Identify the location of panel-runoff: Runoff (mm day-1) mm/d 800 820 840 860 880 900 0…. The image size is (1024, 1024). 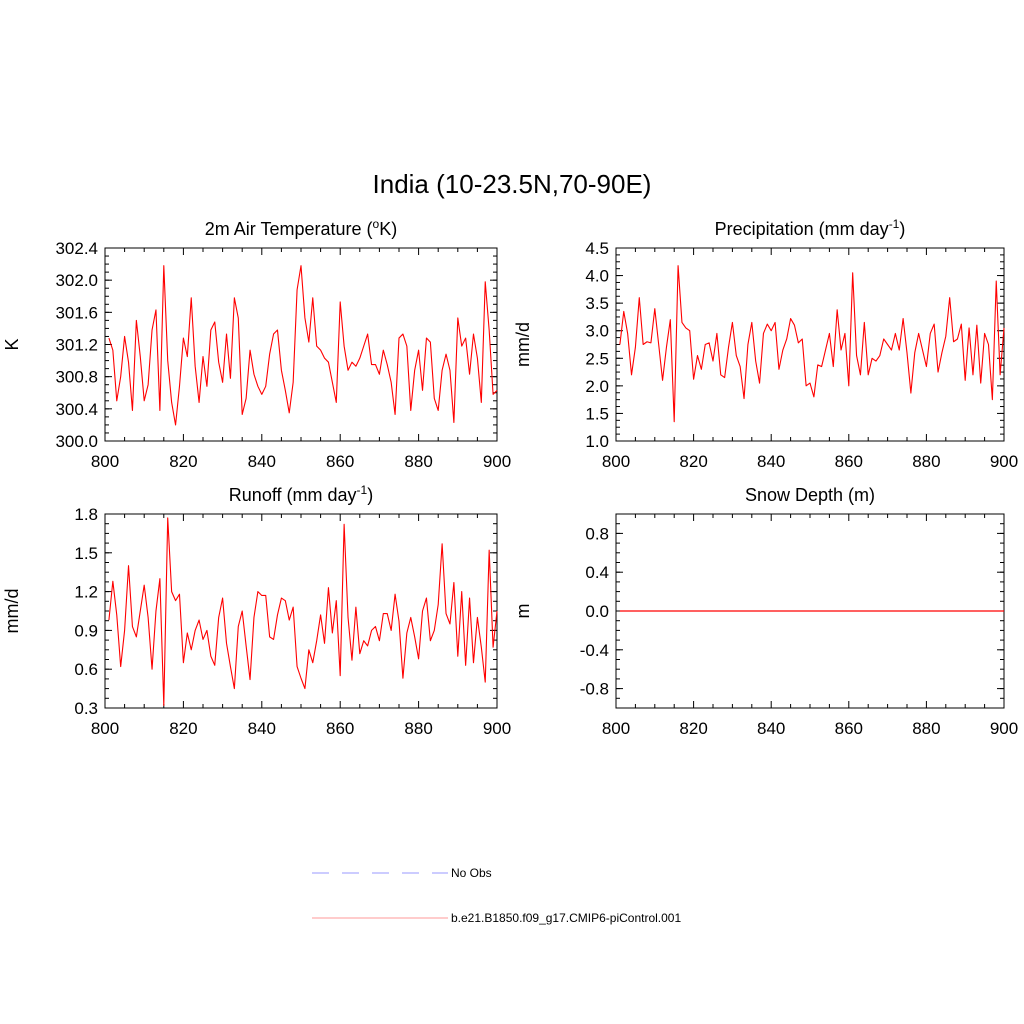
(256, 610).